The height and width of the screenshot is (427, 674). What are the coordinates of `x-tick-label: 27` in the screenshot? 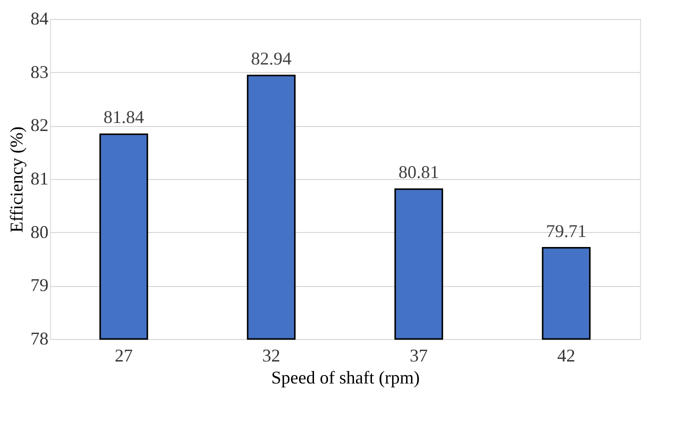 It's located at (123, 356).